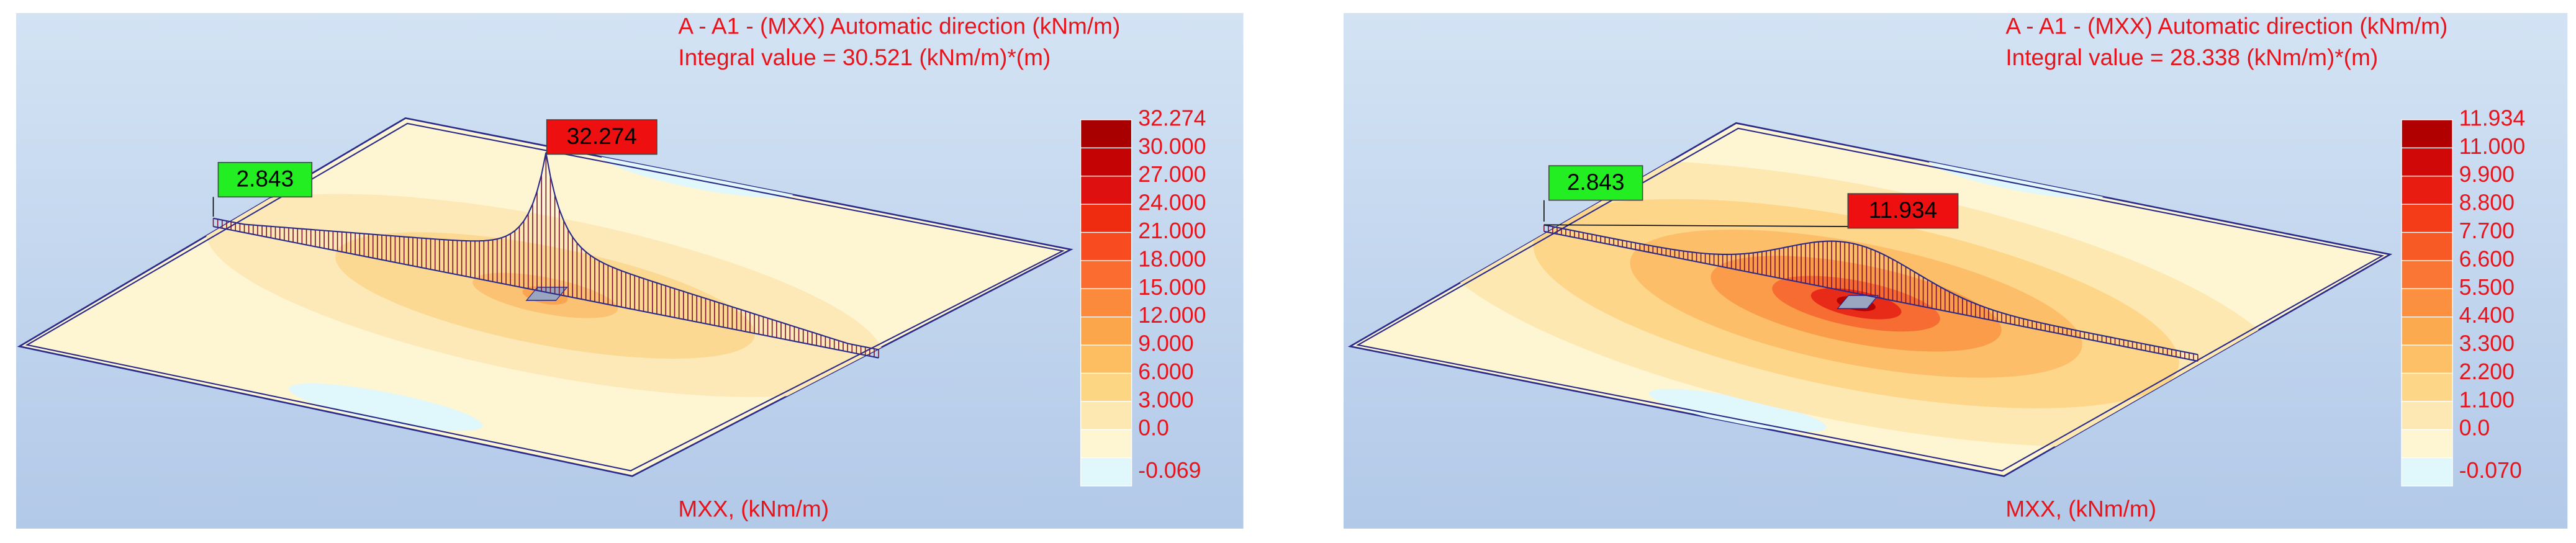 This screenshot has width=2576, height=543. Describe the element at coordinates (1165, 371) in the screenshot. I see `legend-label: 6.000` at that location.